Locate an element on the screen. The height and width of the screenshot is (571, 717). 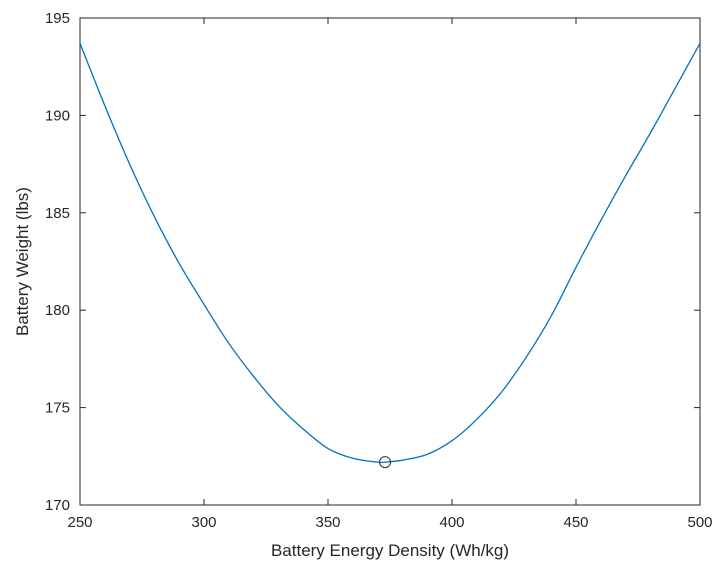
x-tick-label: 350 is located at coordinates (327, 522).